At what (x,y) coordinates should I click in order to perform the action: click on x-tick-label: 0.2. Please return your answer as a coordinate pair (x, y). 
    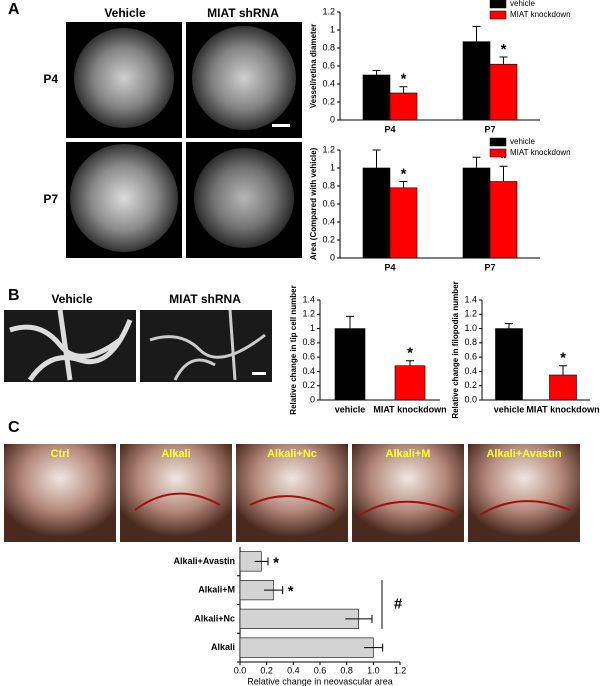
    Looking at the image, I should click on (266, 670).